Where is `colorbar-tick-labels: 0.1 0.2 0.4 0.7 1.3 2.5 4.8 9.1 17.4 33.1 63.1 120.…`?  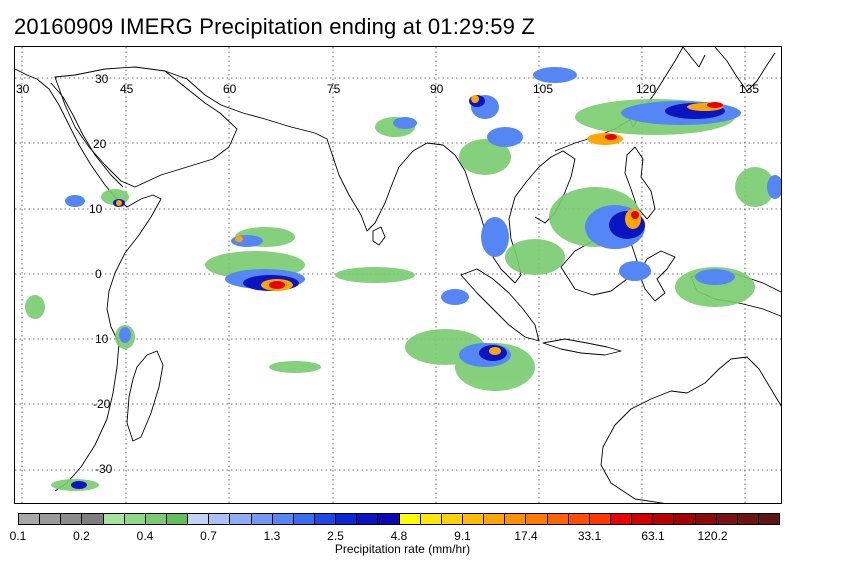 colorbar-tick-labels: 0.1 0.2 0.4 0.7 1.3 2.5 4.8 9.1 17.4 33.1 63.1 120.… is located at coordinates (432, 537).